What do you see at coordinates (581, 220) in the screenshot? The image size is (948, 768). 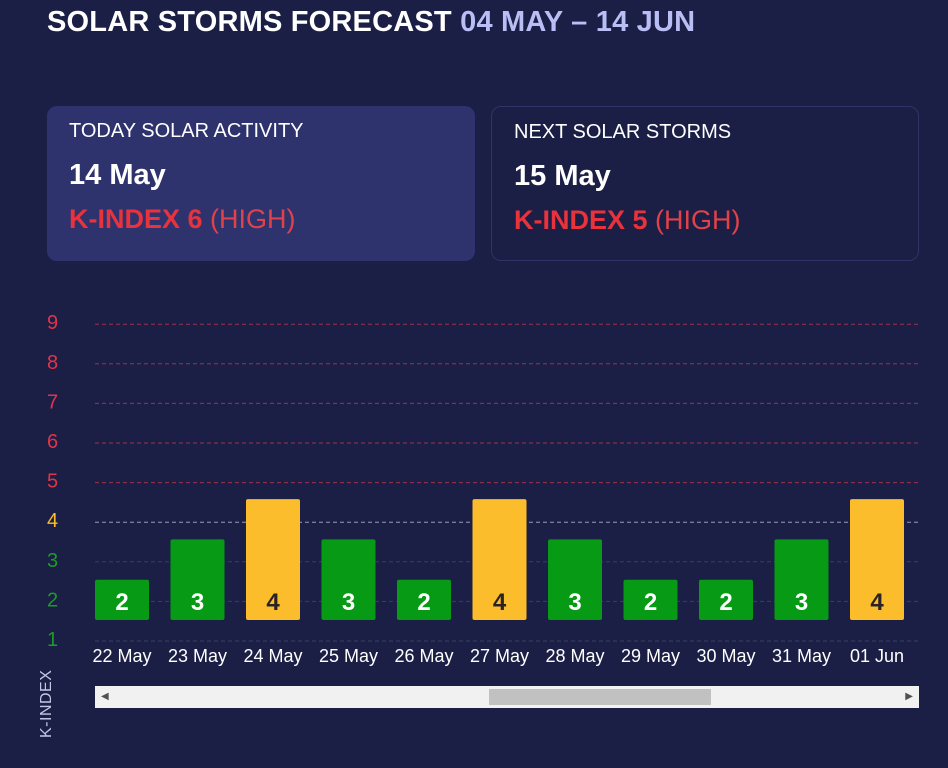 I see `card-kindex: K-INDEX 5` at bounding box center [581, 220].